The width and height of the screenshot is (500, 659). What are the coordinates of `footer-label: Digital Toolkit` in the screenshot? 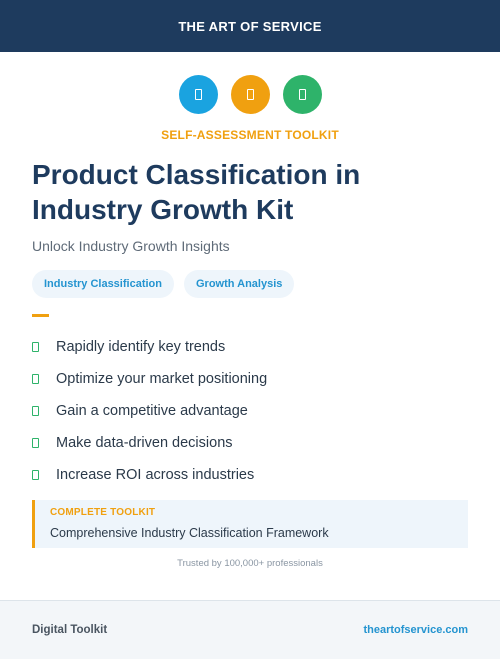 It's located at (70, 630).